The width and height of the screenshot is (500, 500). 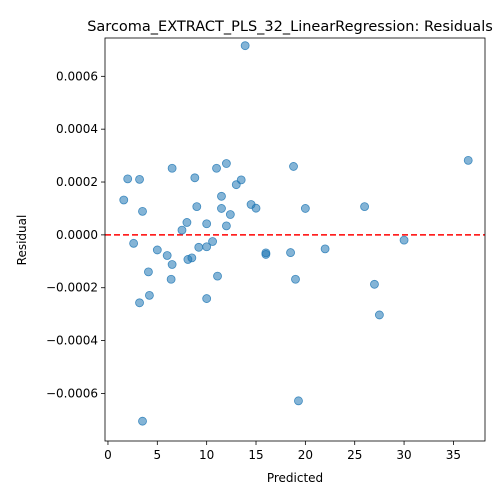 I want to click on x-tick-label: 25, so click(x=354, y=455).